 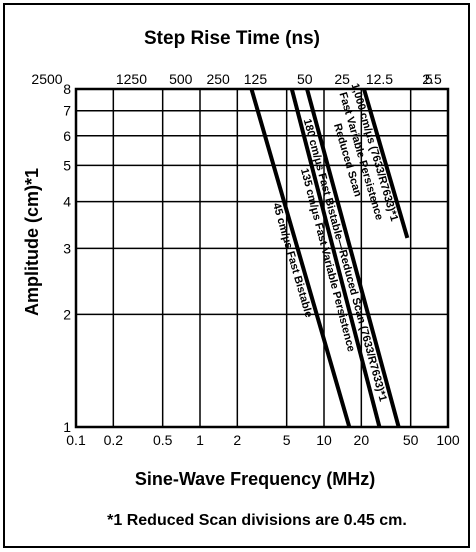 What do you see at coordinates (263, 440) in the screenshot?
I see `x-axis-tick-labels: 0.1 0.2 0.5 1 2 5 10 20 50 100` at bounding box center [263, 440].